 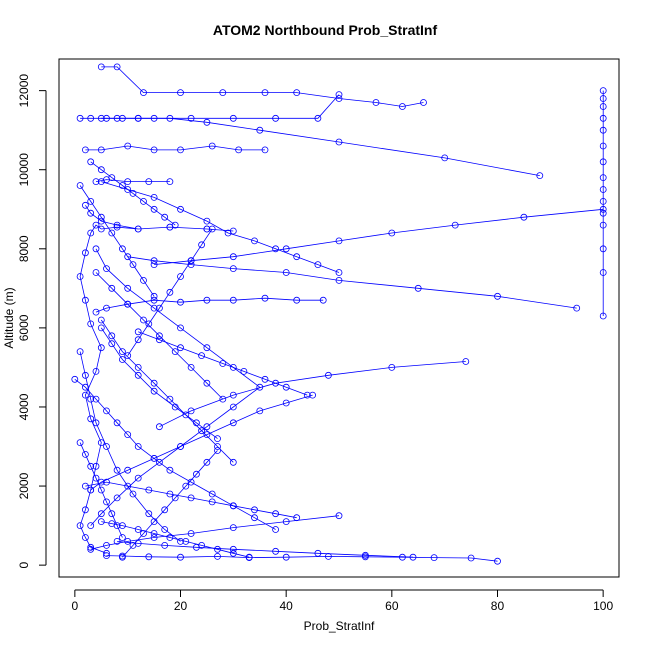 What do you see at coordinates (325, 30) in the screenshot?
I see `chart-title: ATOM2 Northbound Prob_StratInf` at bounding box center [325, 30].